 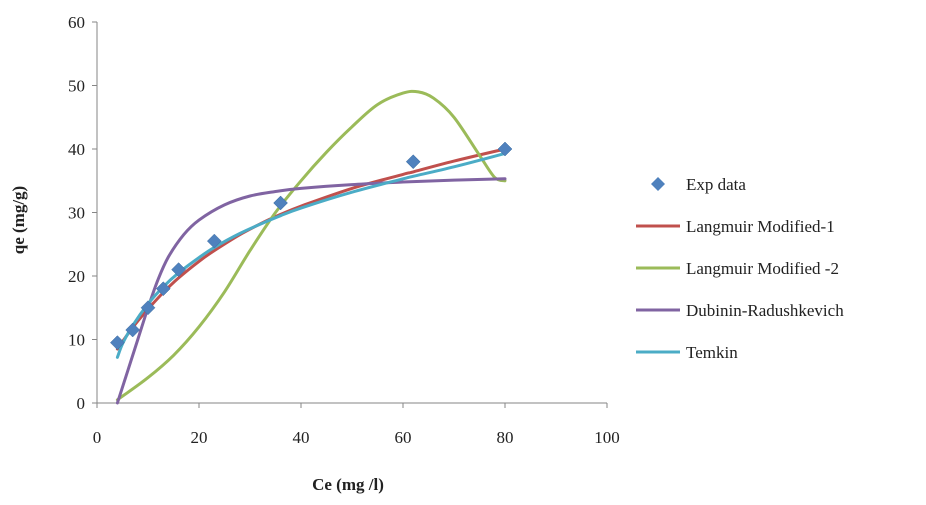 I want to click on legend-label: Temkin, so click(x=712, y=352).